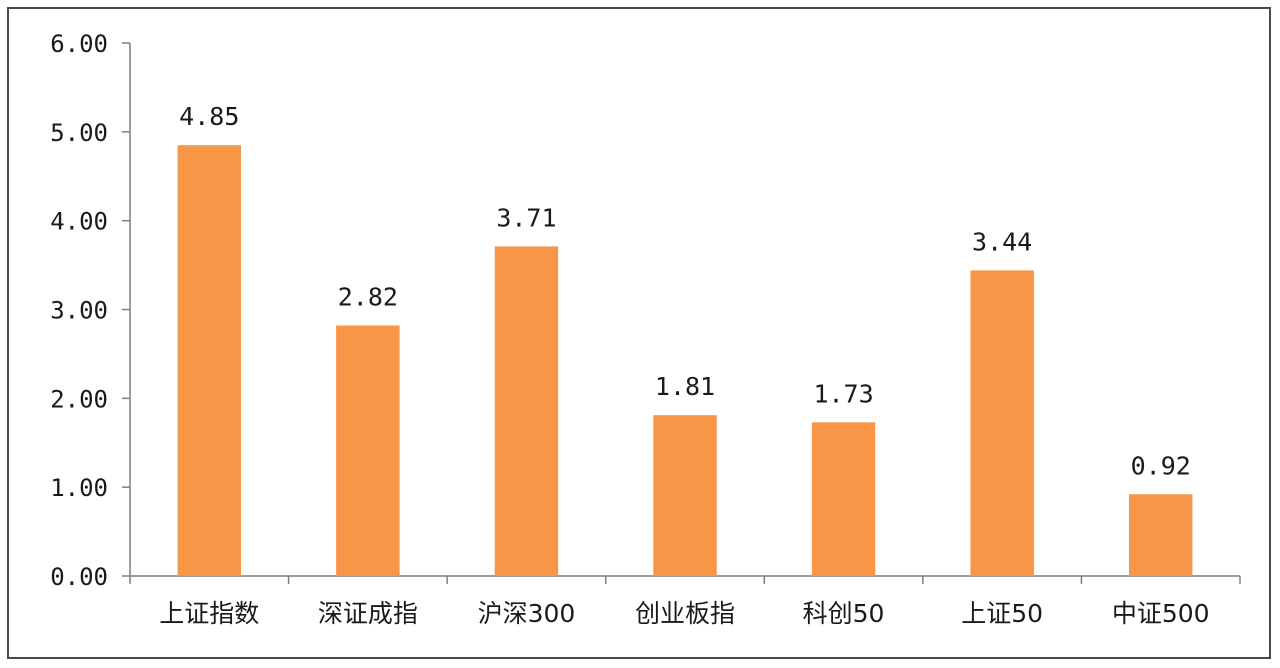 The image size is (1280, 668). I want to click on data-label: 3.44, so click(1002, 241).